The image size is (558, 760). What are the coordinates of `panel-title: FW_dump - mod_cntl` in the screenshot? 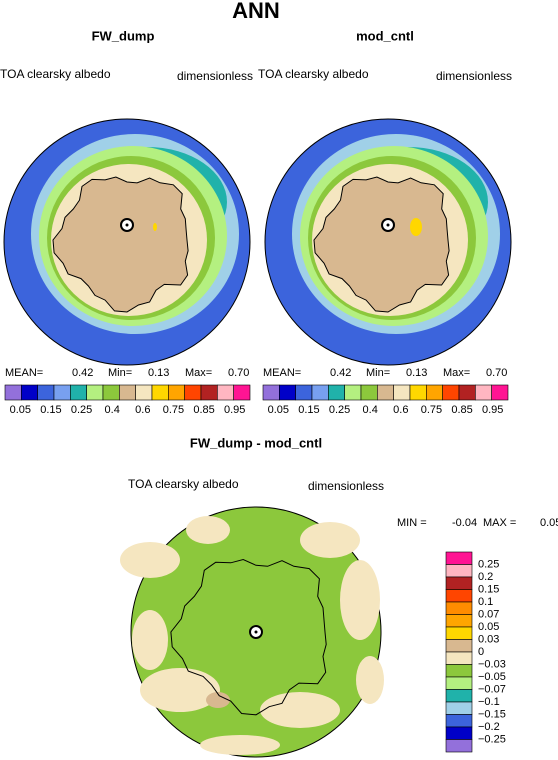 It's located at (256, 442).